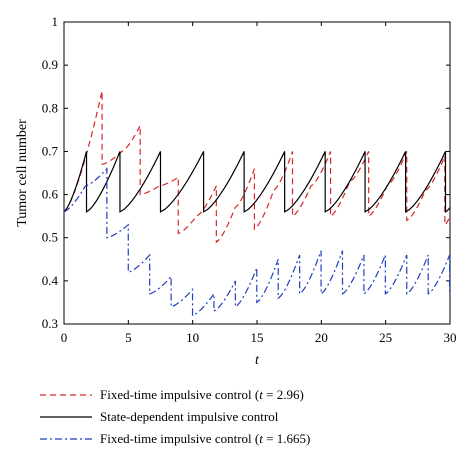 This screenshot has height=459, width=474. I want to click on x-axis-label: t, so click(257, 360).